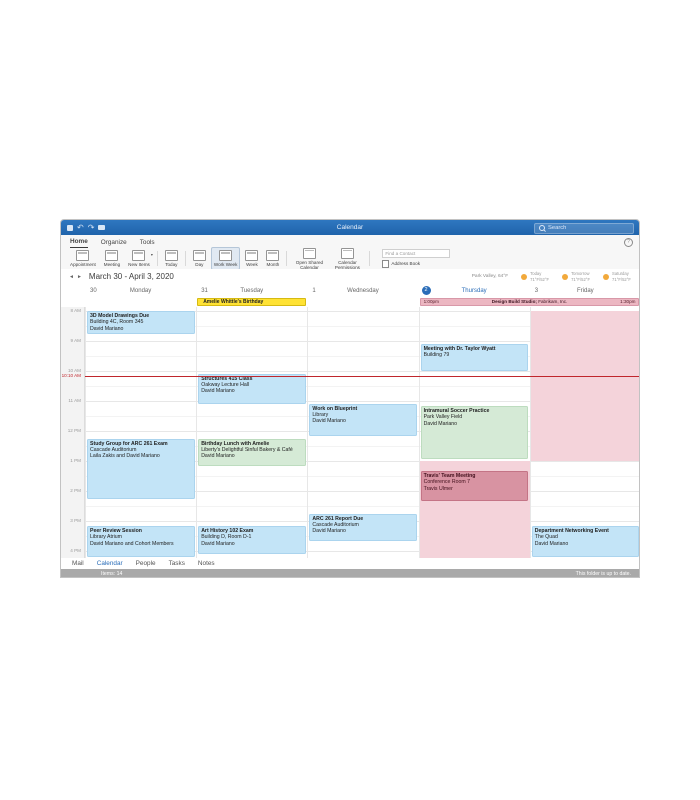 The image size is (700, 800). What do you see at coordinates (71, 276) in the screenshot?
I see `previous-week-button: ◄` at bounding box center [71, 276].